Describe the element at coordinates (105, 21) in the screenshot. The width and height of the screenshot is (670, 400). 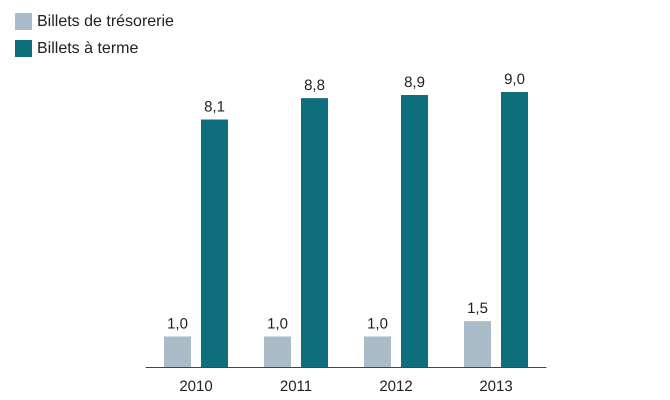
I see `legend-label: Billets de trésorerie` at that location.